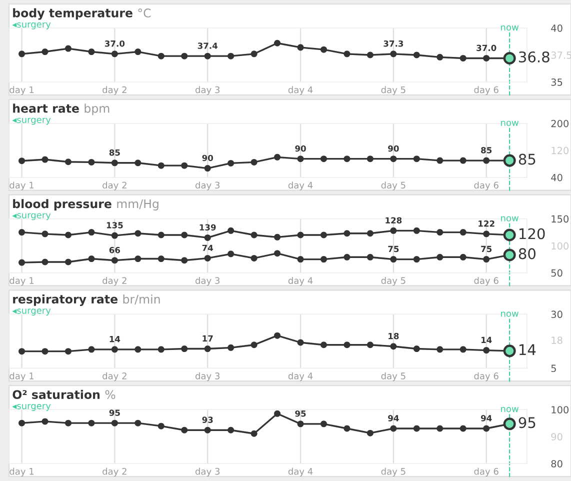 The width and height of the screenshot is (571, 481). Describe the element at coordinates (534, 56) in the screenshot. I see `annotation: 36.8` at that location.